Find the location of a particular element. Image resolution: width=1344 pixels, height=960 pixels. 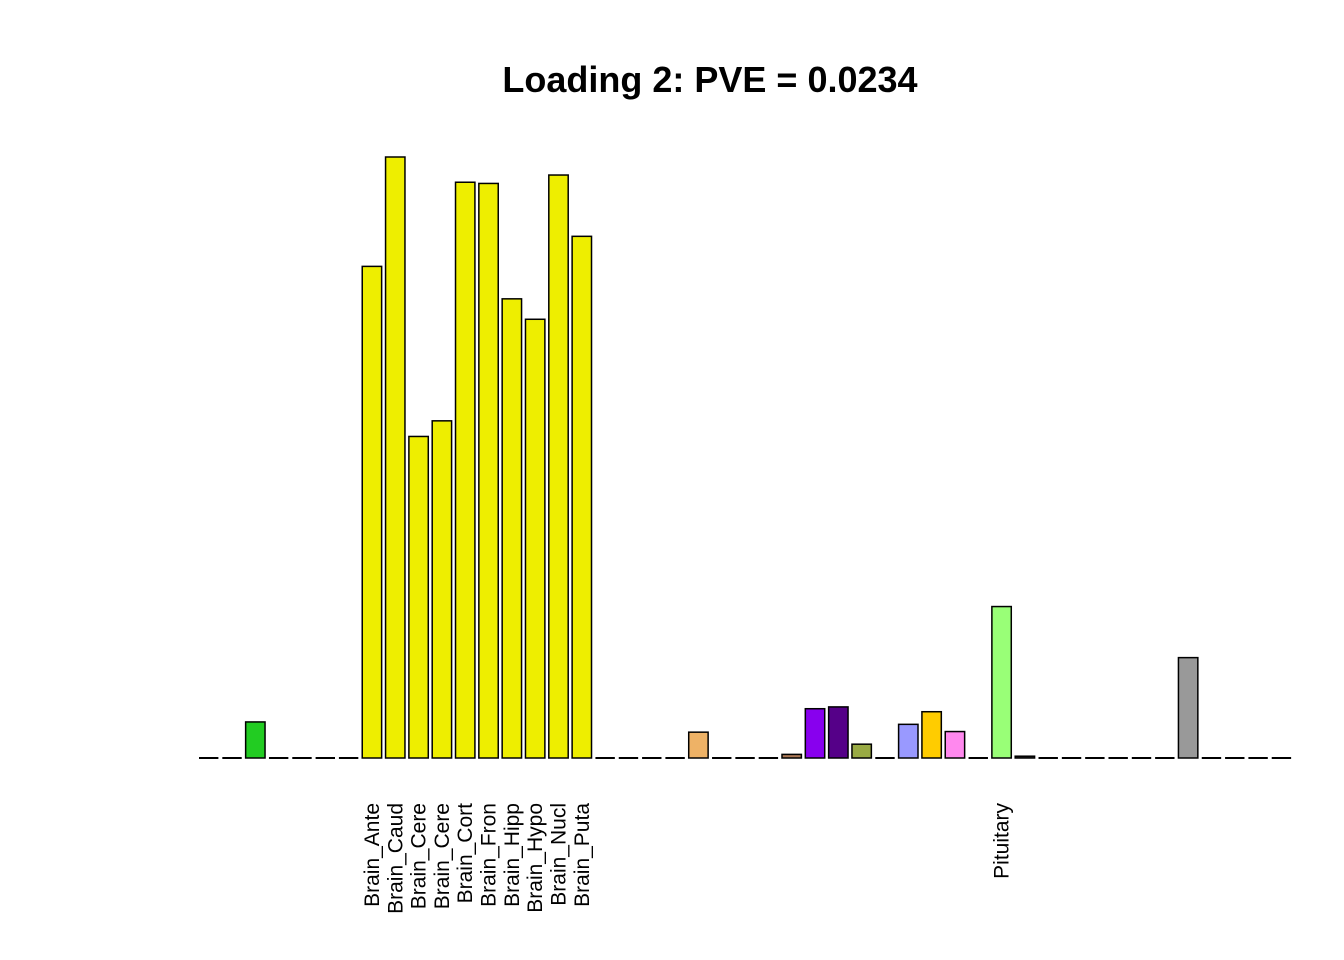

chart-title: Loading 2: PVE = 0.0234 is located at coordinates (709, 79).